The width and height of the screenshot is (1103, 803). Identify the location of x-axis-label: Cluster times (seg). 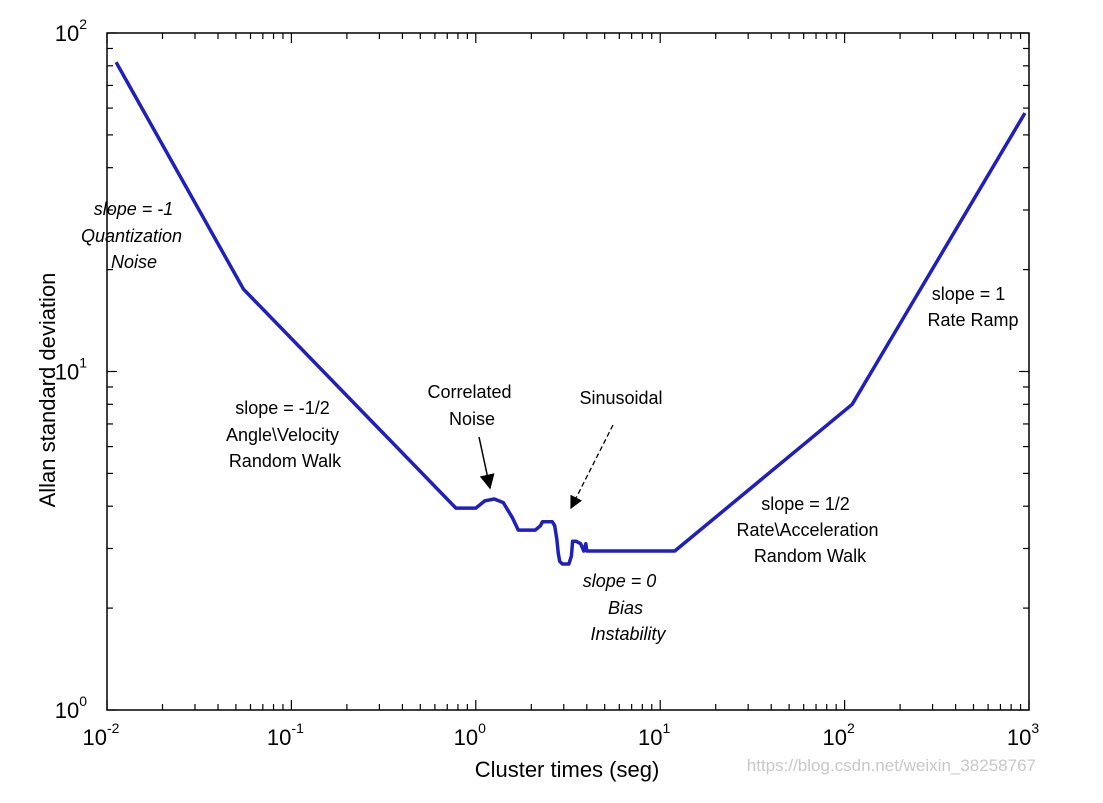
(567, 769).